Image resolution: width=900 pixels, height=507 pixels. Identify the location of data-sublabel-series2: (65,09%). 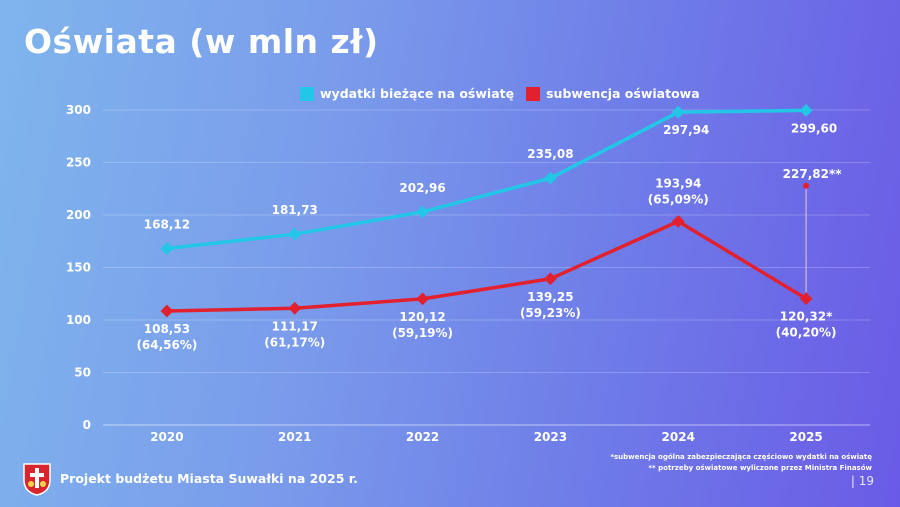
(678, 199).